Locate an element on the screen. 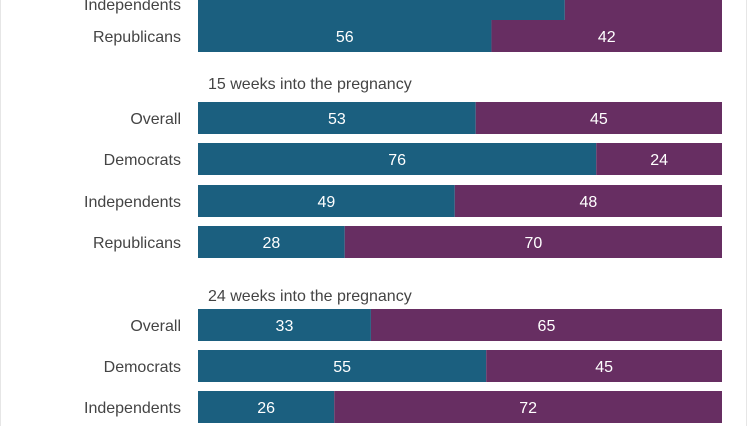 Image resolution: width=747 pixels, height=431 pixels. bar-value-label-first: 28 is located at coordinates (271, 243).